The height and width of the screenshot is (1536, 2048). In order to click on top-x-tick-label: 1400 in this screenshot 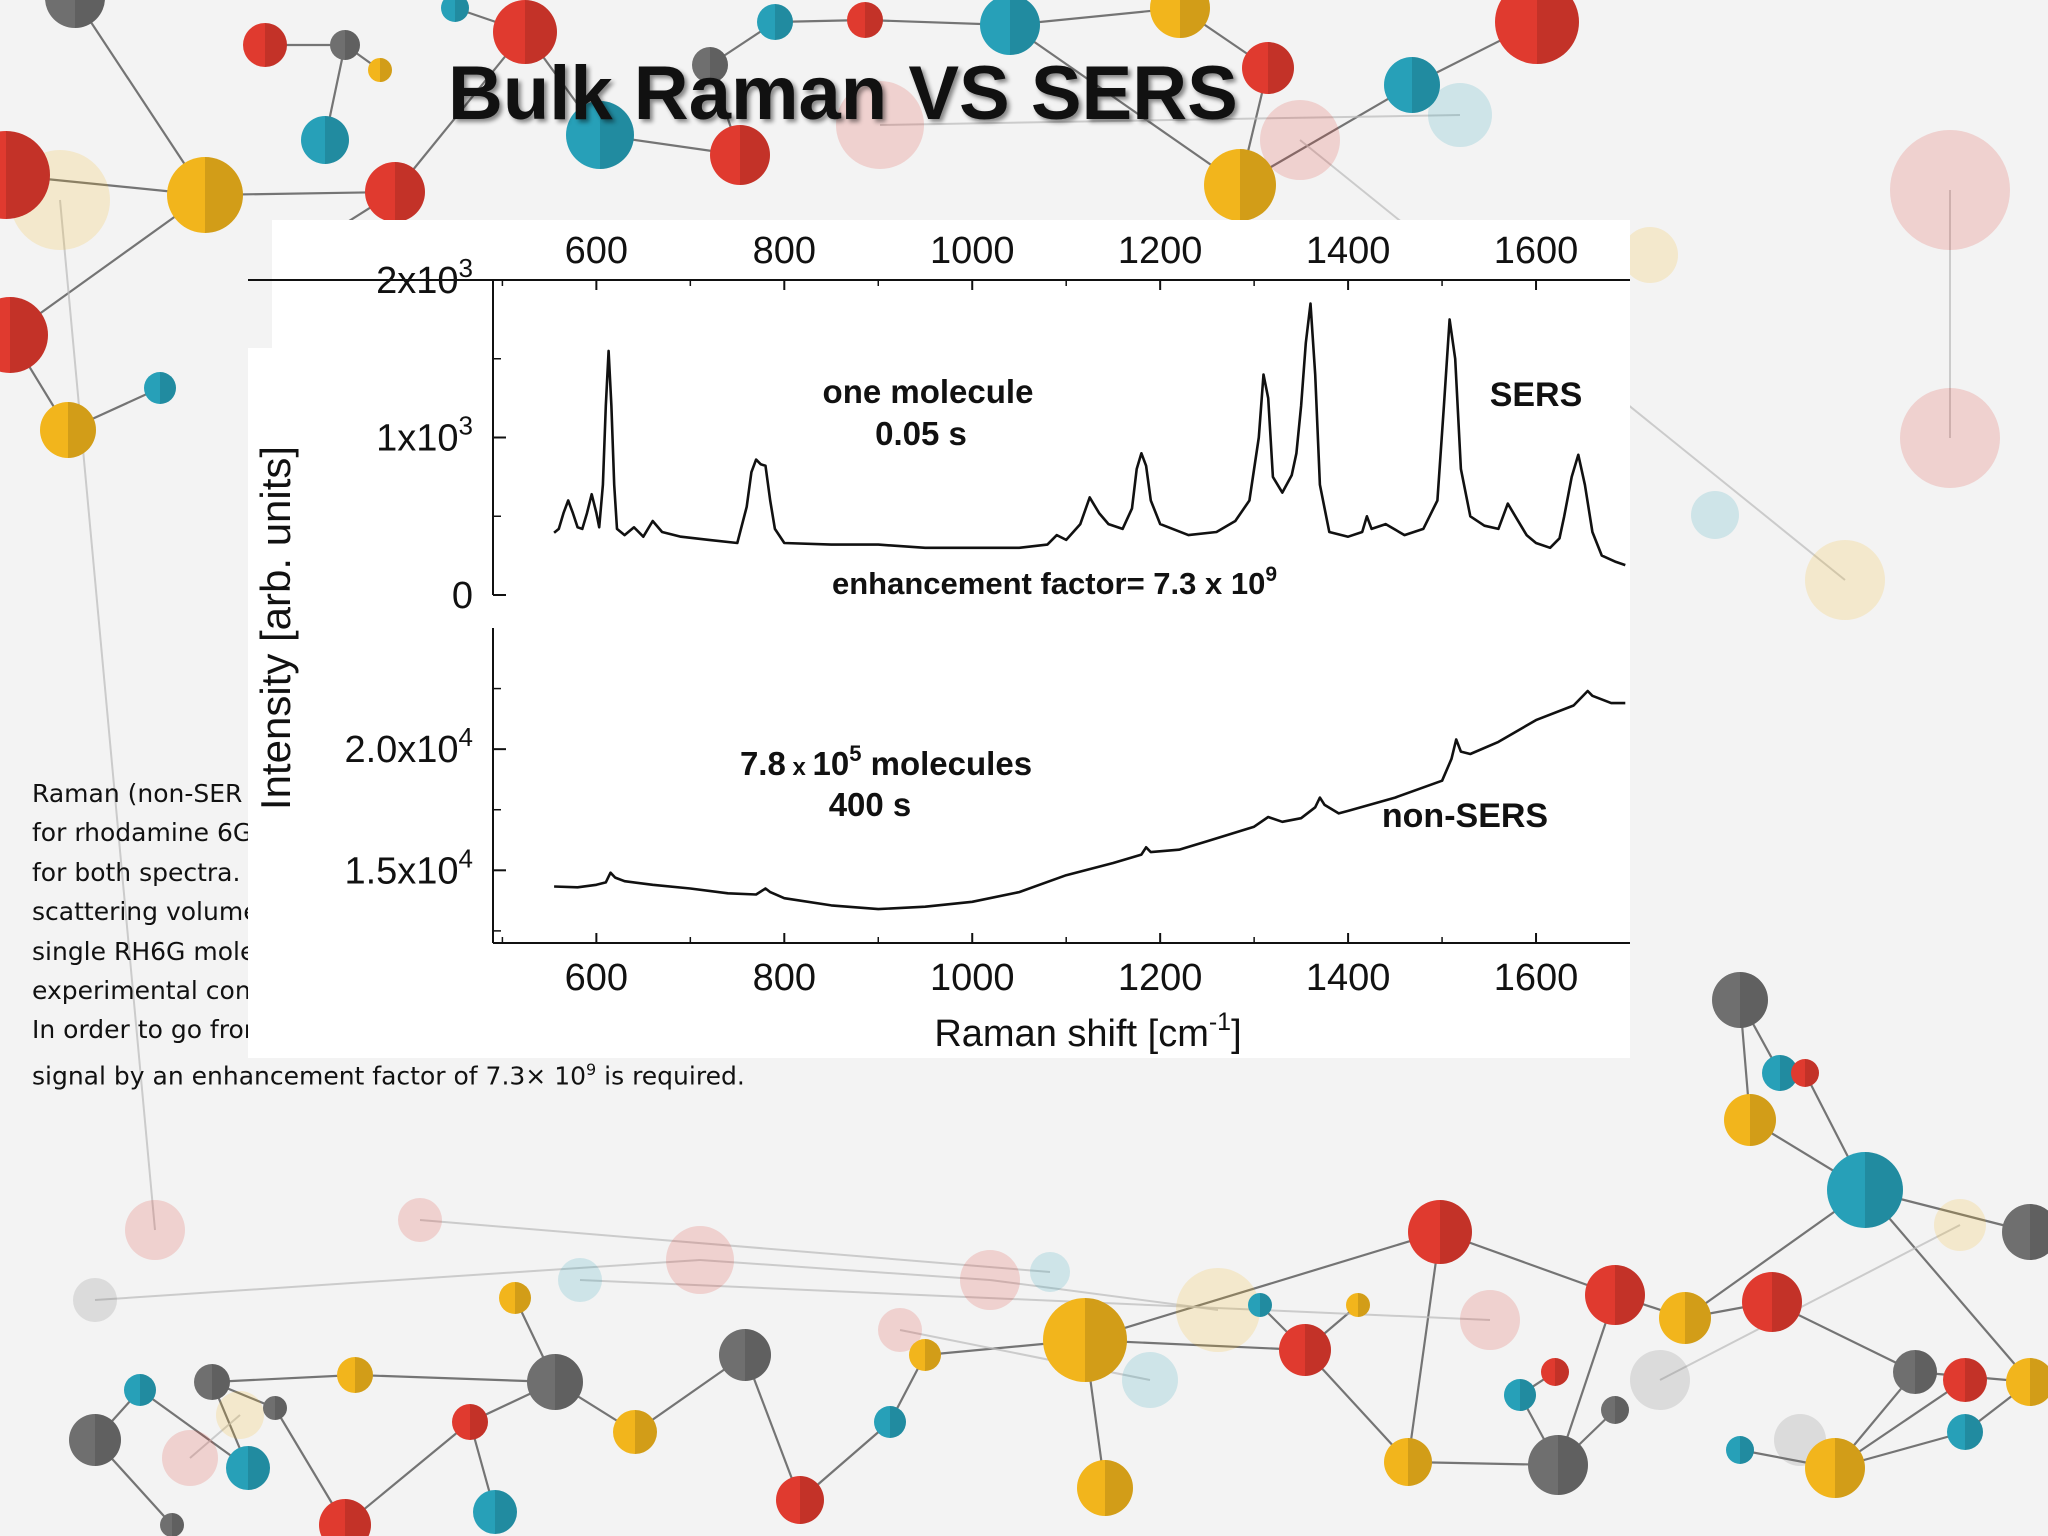, I will do `click(1348, 251)`.